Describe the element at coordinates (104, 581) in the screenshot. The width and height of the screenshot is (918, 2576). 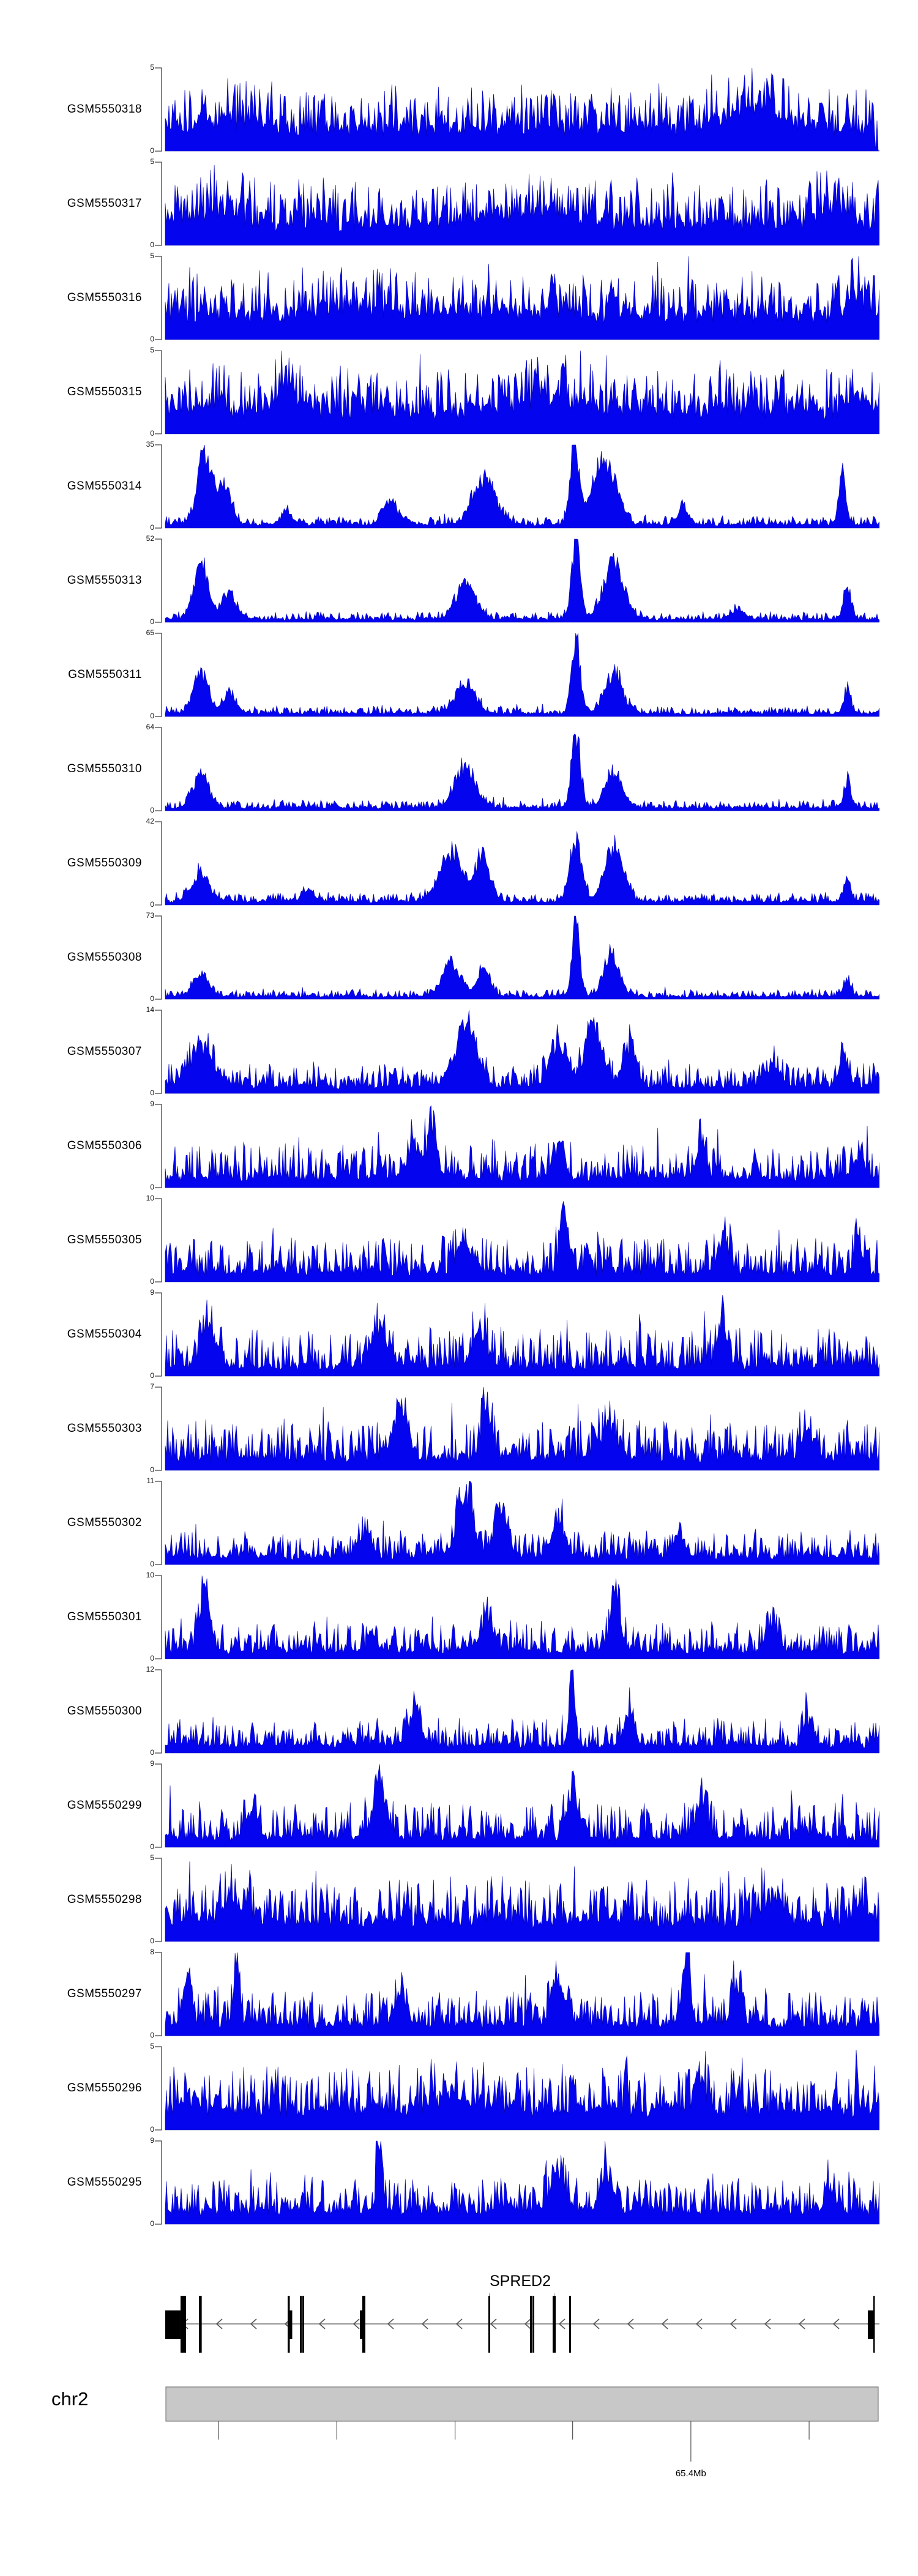
I see `track-label: GSM5550313` at that location.